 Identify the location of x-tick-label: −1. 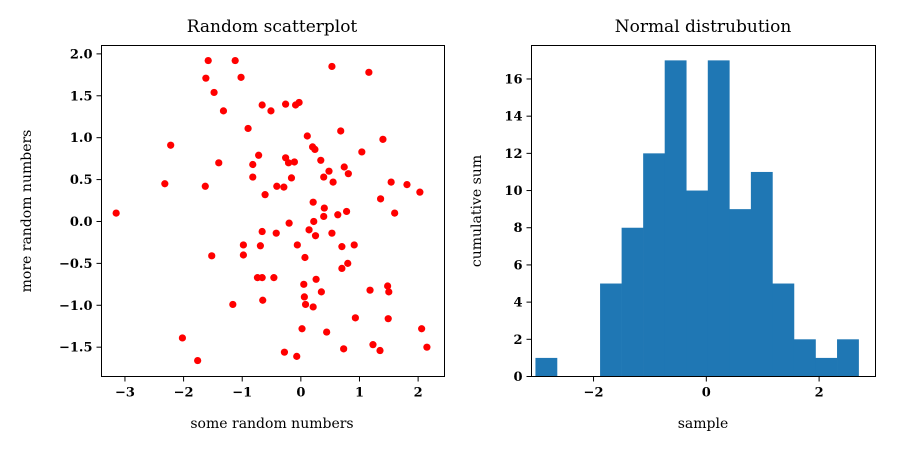
(242, 393).